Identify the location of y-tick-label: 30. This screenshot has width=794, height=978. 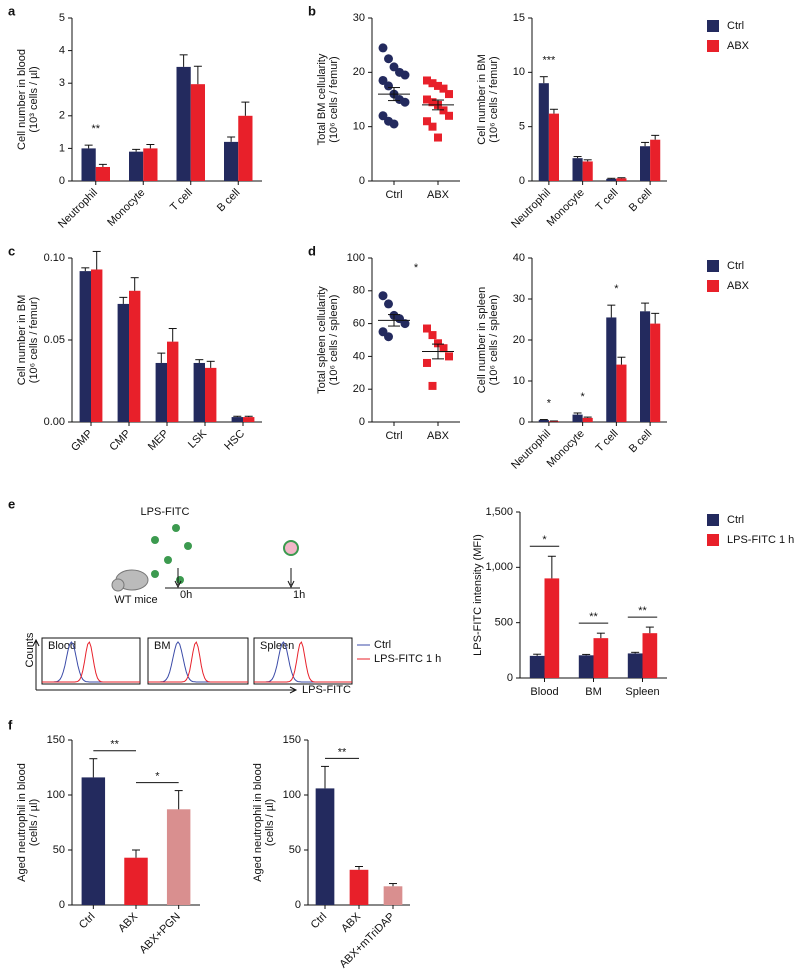
(359, 18).